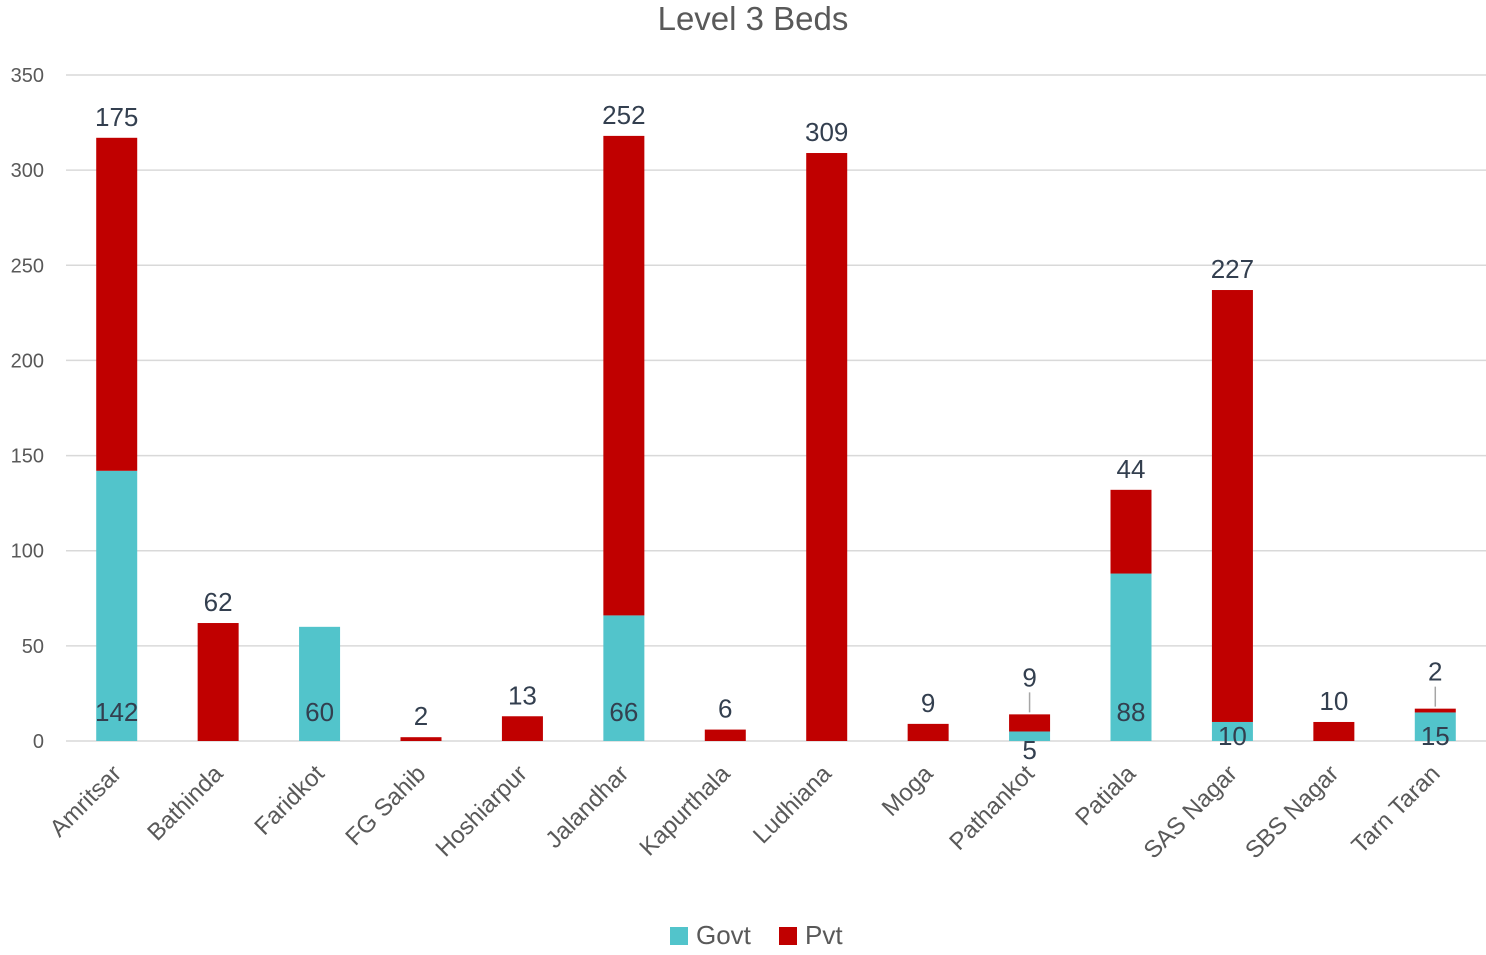 The height and width of the screenshot is (955, 1486). Describe the element at coordinates (725, 735) in the screenshot. I see `bar-pvt-kapurthala` at that location.